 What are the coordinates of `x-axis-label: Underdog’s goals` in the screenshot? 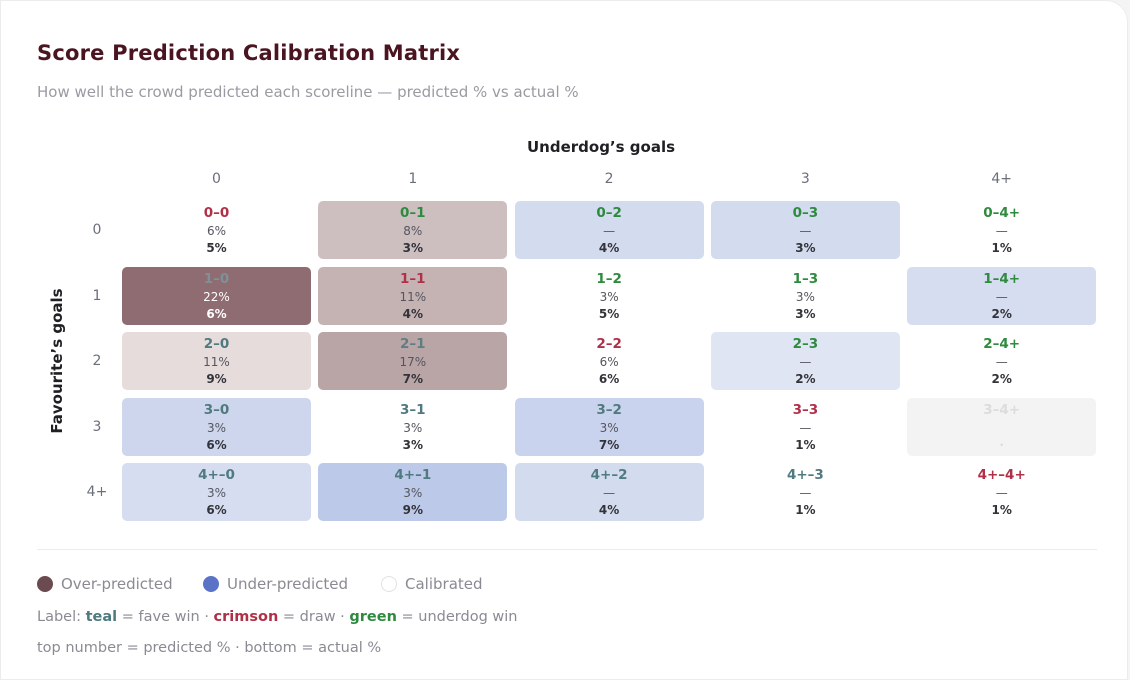 It's located at (601, 147).